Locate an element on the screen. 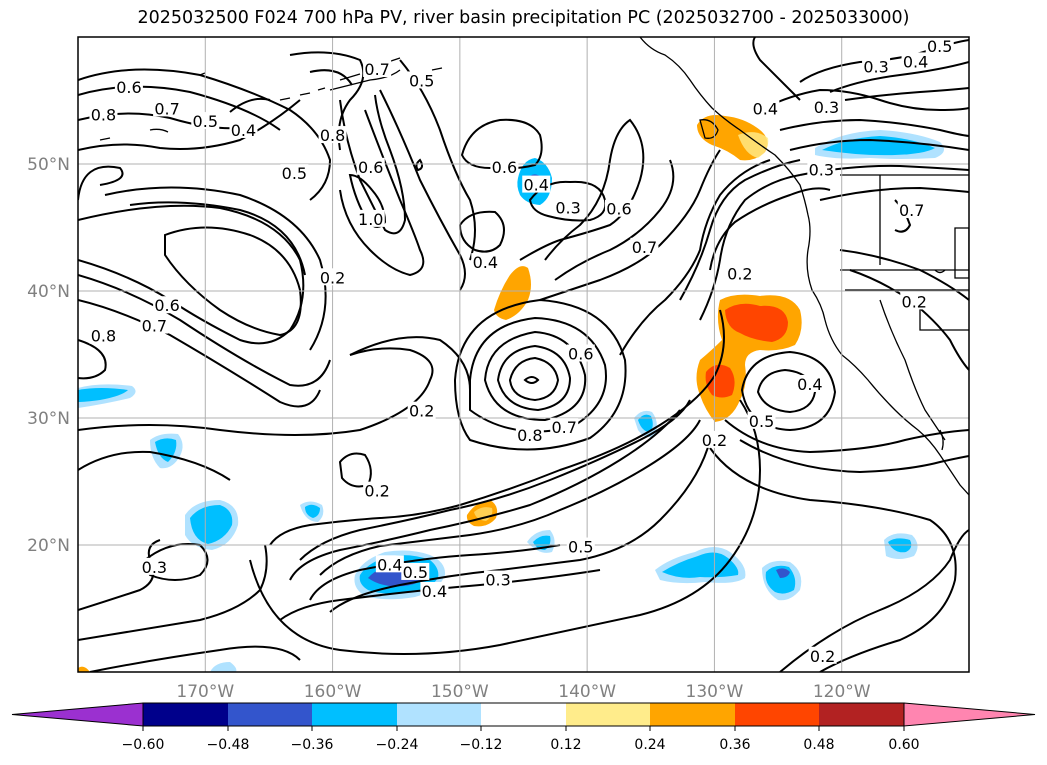 Image resolution: width=1047 pixels, height=765 pixels. lon-tick-label: 140°W is located at coordinates (587, 692).